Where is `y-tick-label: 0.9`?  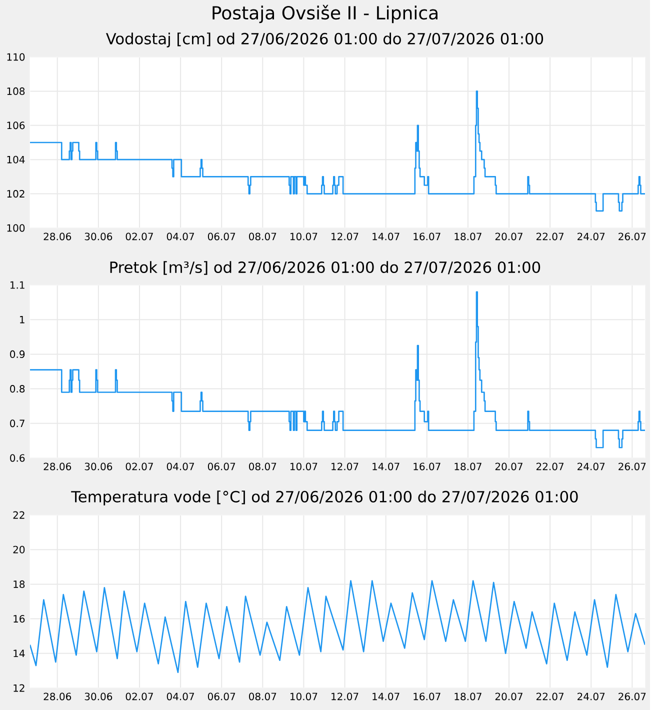 y-tick-label: 0.9 is located at coordinates (17, 354).